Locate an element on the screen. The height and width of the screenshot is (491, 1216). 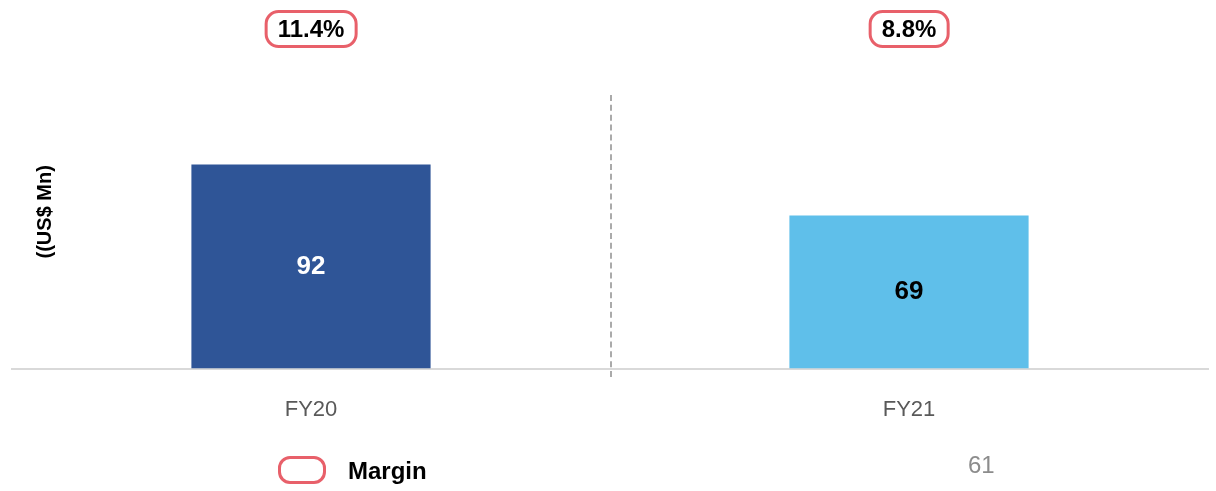
x-tick-label: FY20 is located at coordinates (311, 408).